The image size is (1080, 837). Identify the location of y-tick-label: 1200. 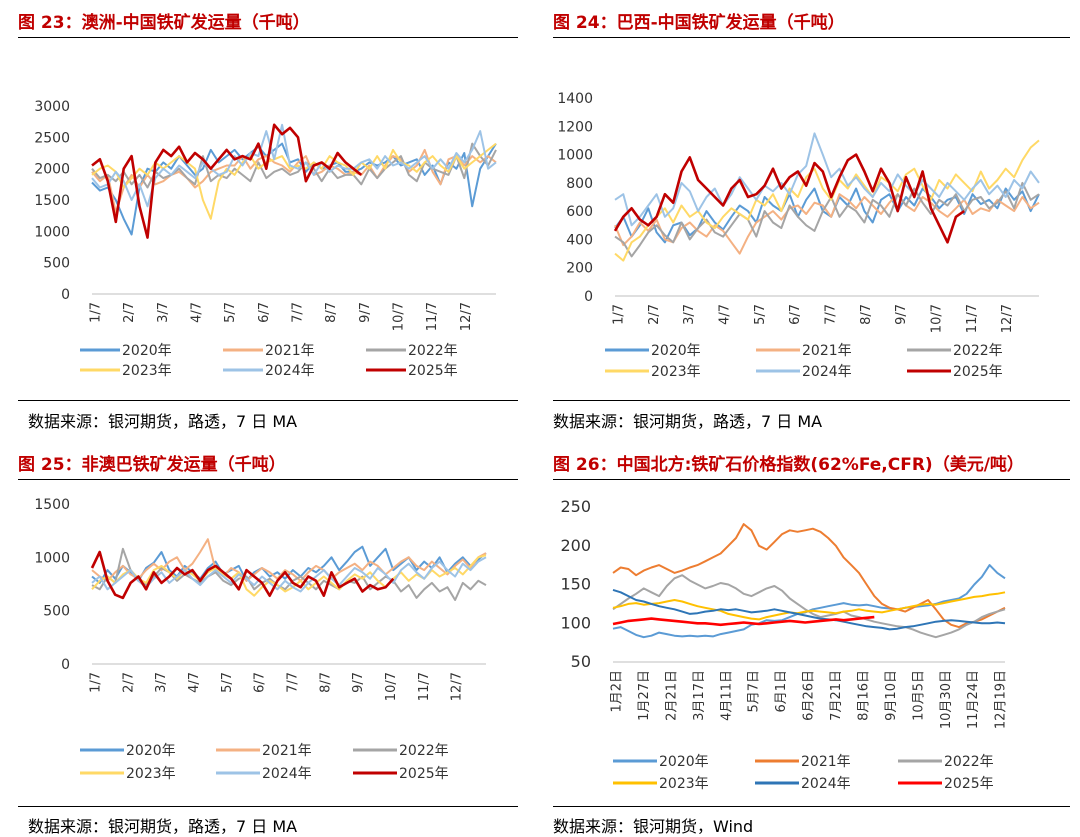
(575, 127).